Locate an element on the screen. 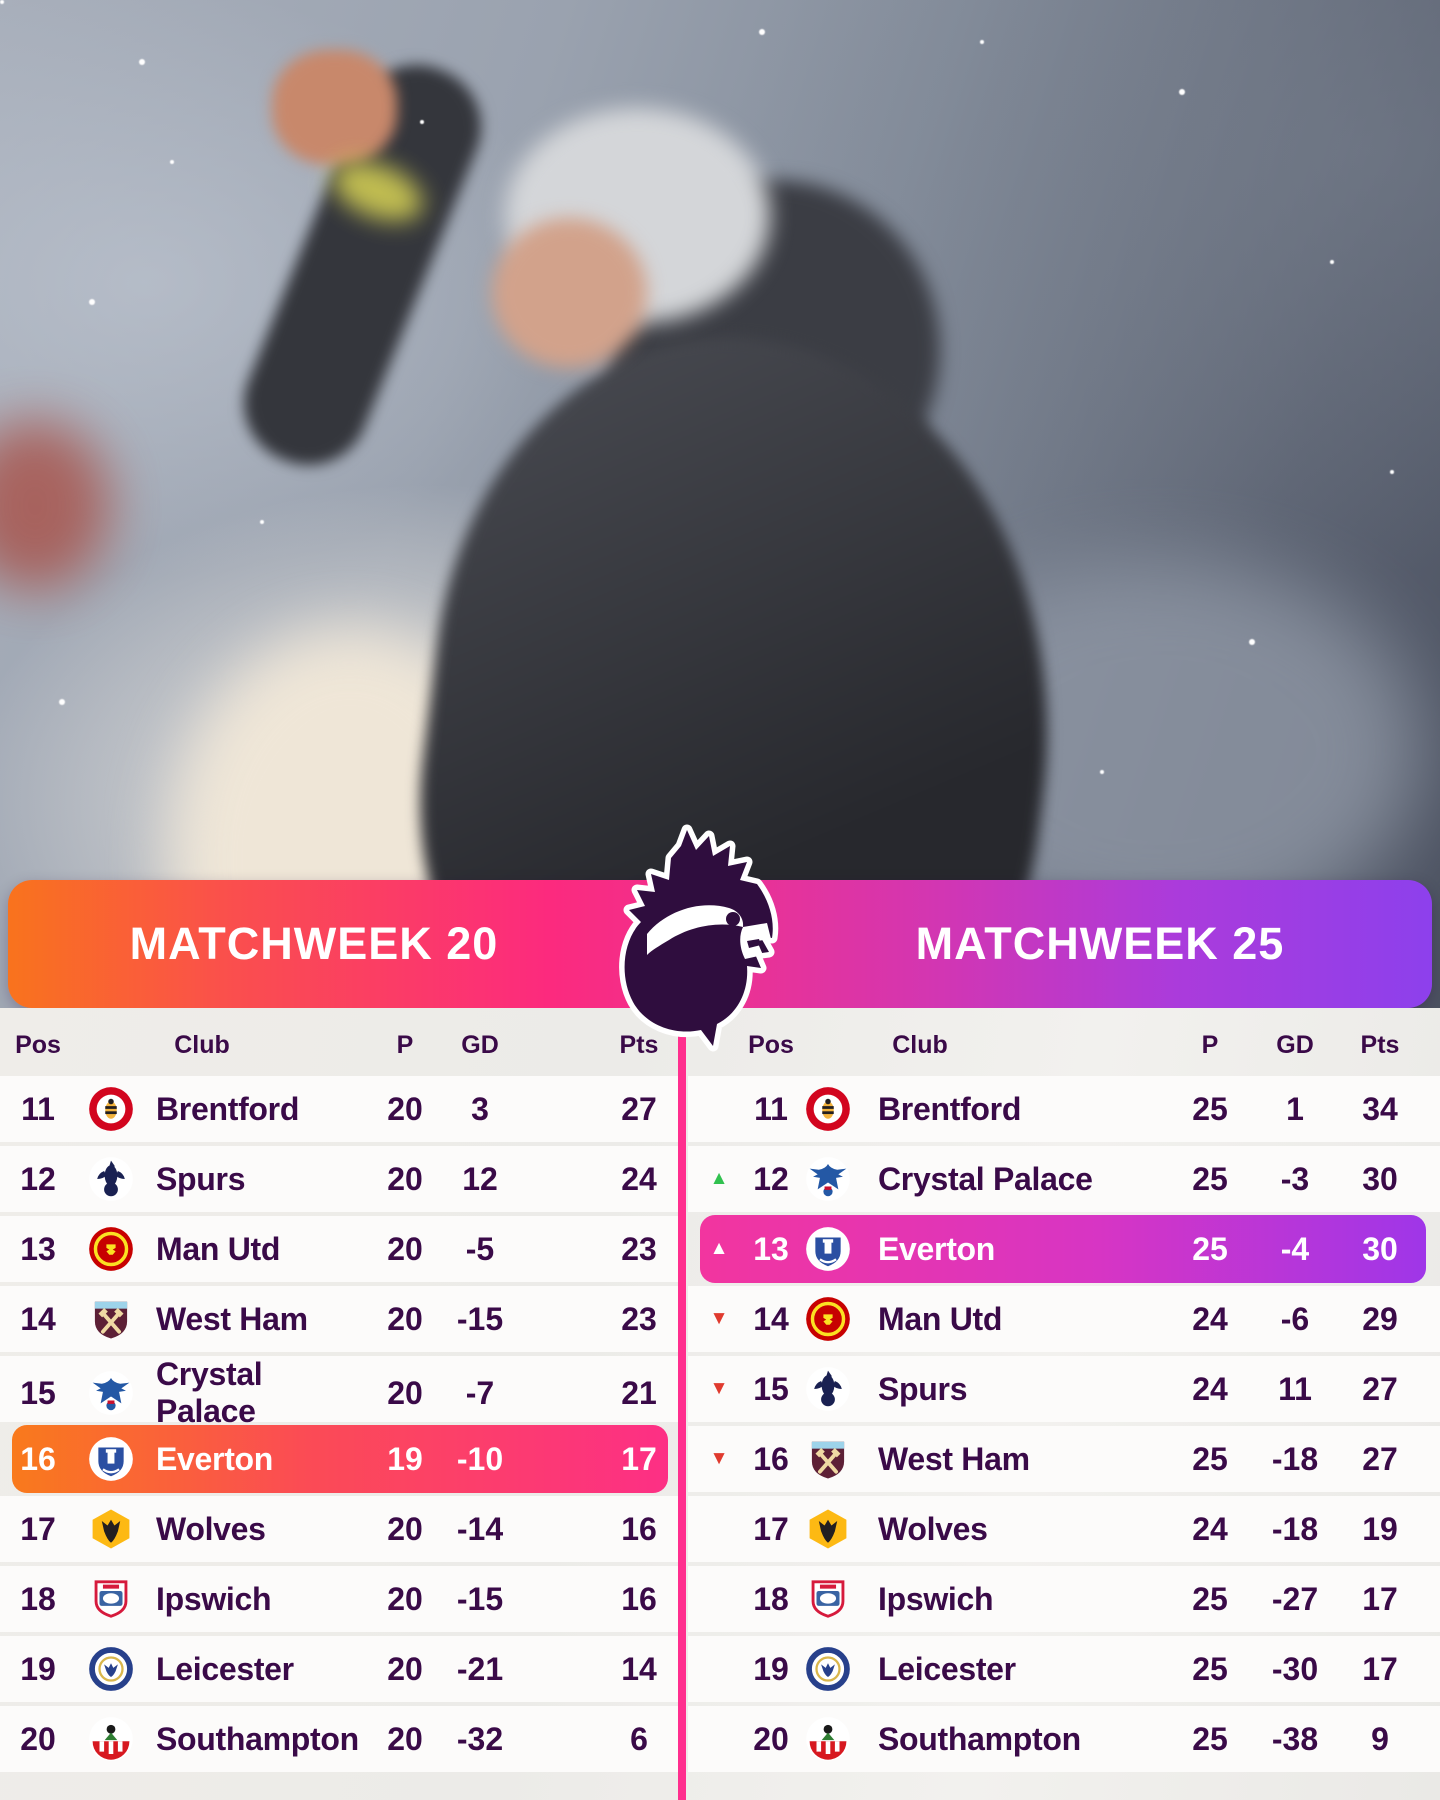  table-row-southampton: 20 Southampton 25 -38 9 is located at coordinates (1064, 1739).